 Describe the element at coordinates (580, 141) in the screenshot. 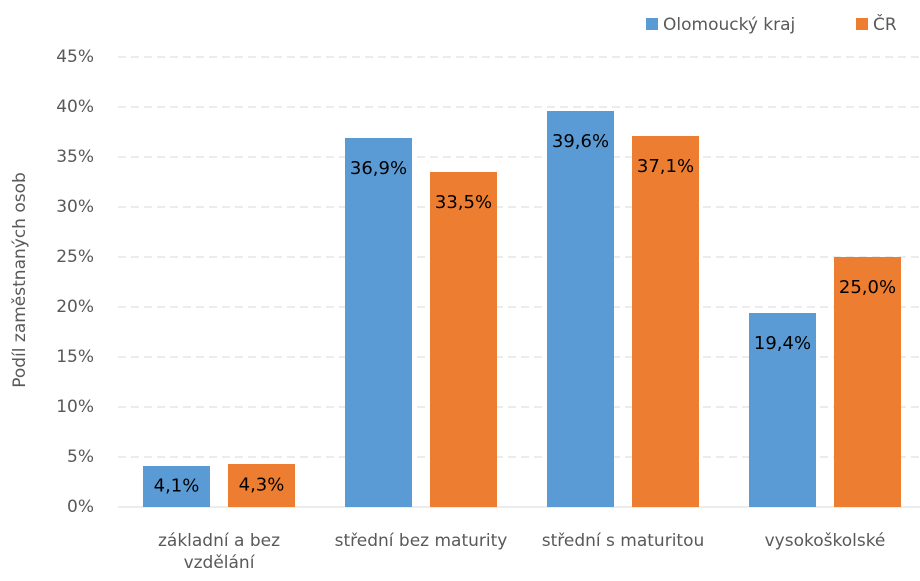

I see `data-label: 39,6%` at that location.